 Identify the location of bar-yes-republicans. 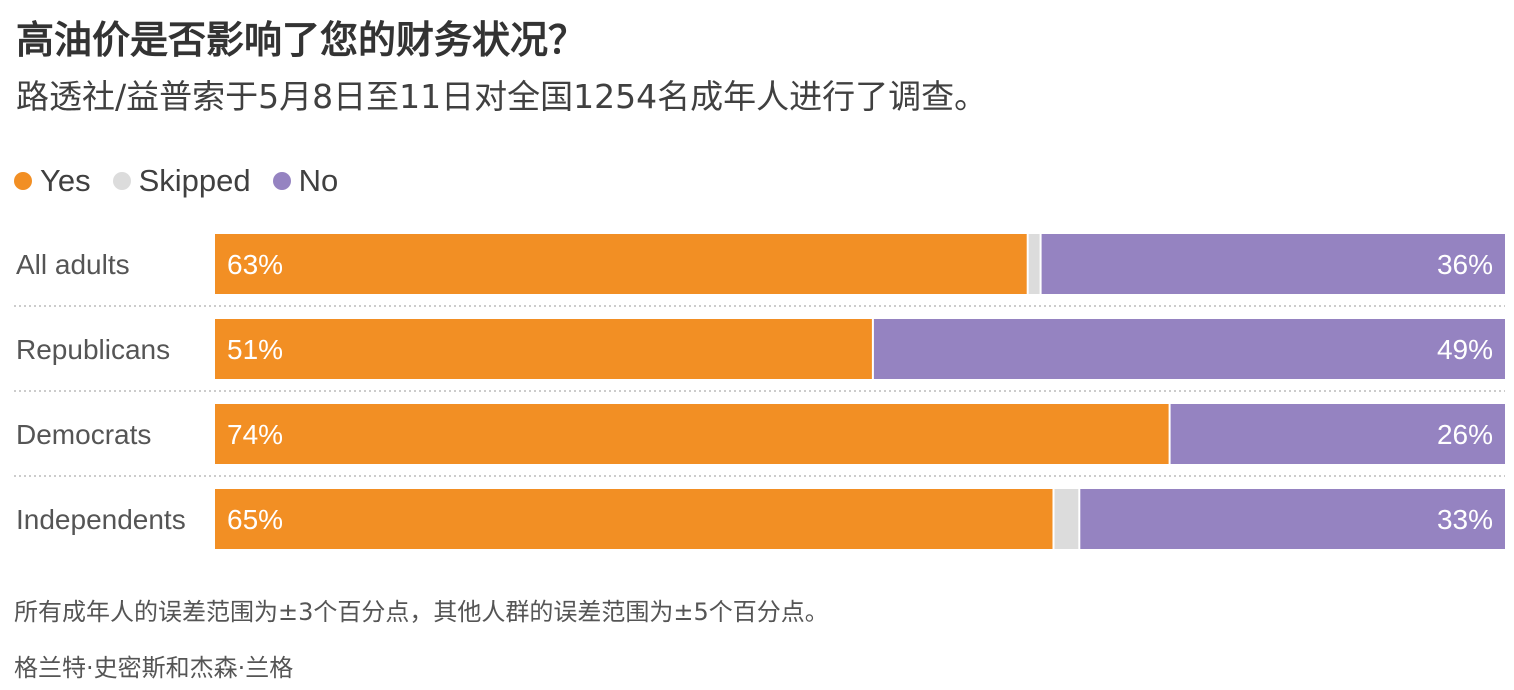
(544, 349).